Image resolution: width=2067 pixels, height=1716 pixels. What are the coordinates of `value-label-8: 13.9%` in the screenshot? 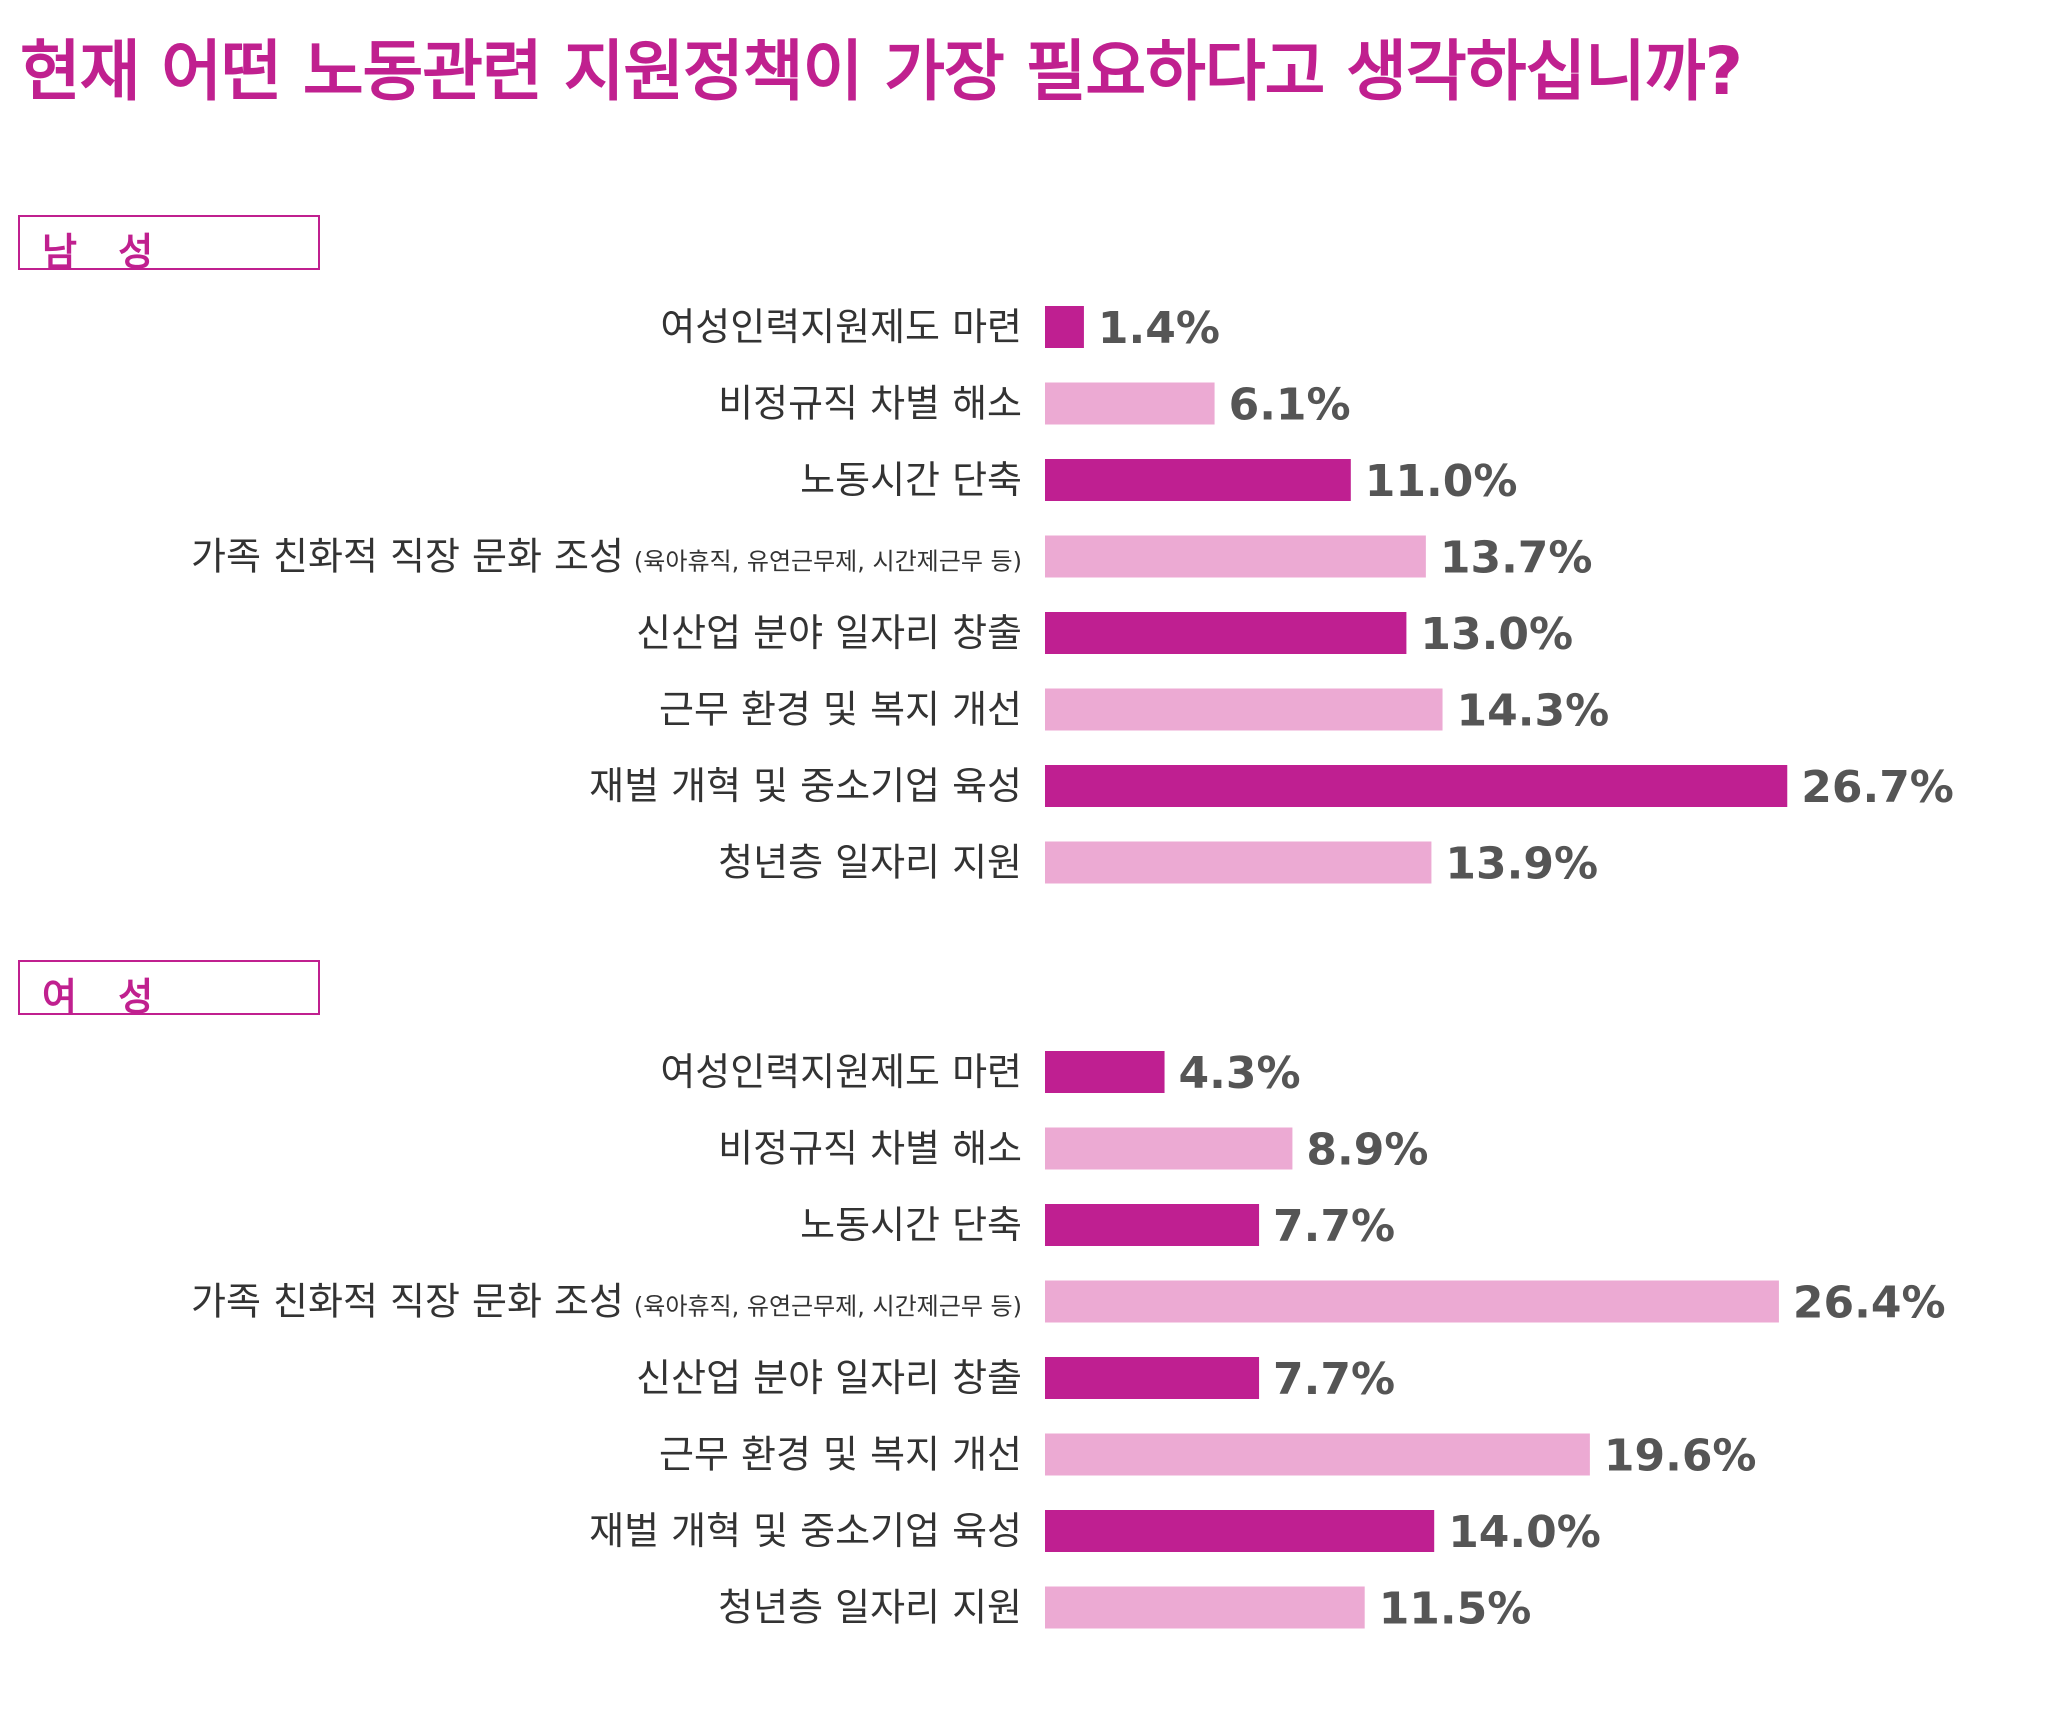 It's located at (1521, 864).